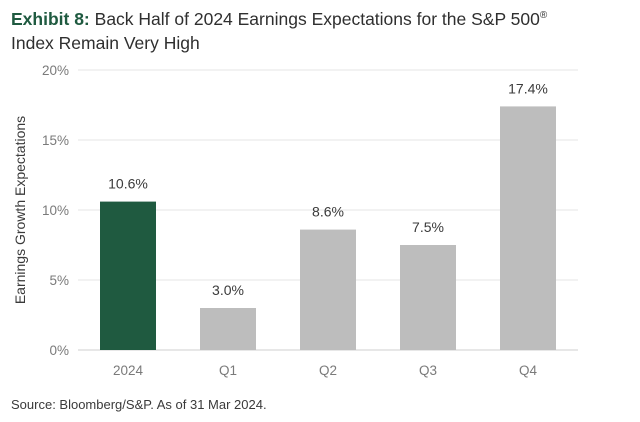 This screenshot has width=640, height=422. What do you see at coordinates (328, 370) in the screenshot?
I see `x-tick-label: Q2` at bounding box center [328, 370].